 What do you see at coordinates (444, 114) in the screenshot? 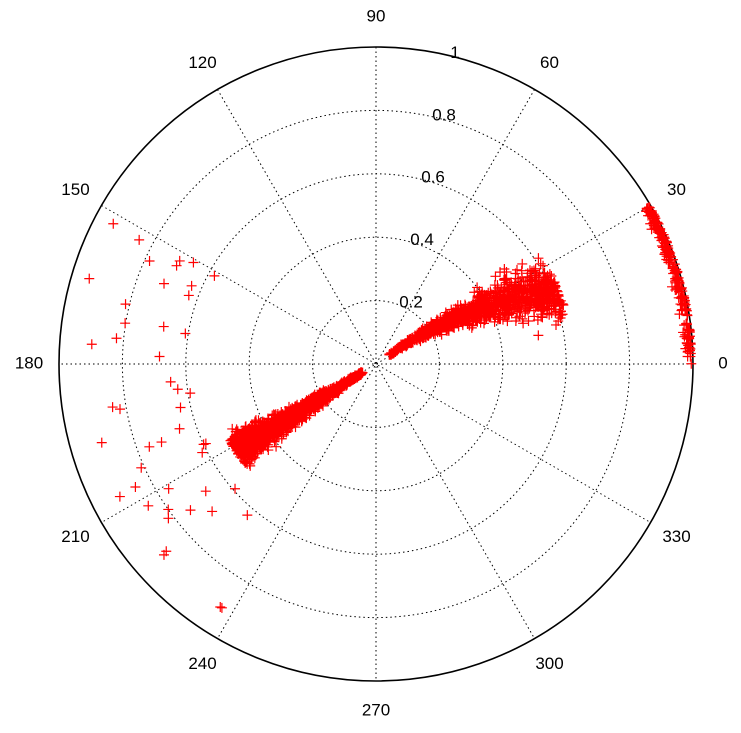
I see `radial-tick-label-0.8: 0.8` at bounding box center [444, 114].